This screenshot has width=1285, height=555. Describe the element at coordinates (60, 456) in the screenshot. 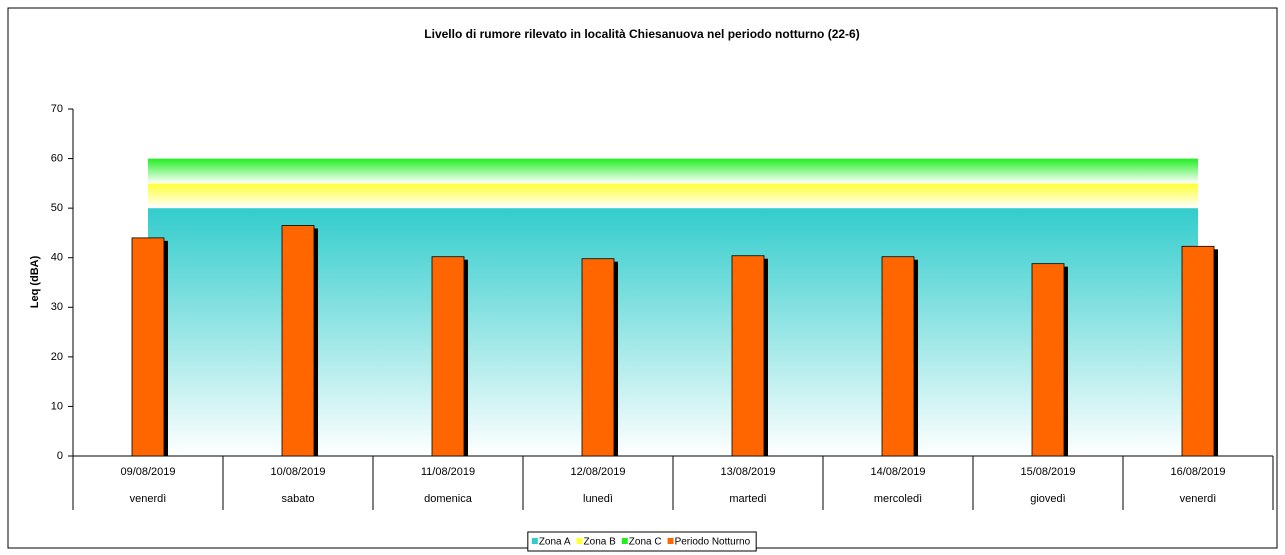

I see `y-tick-label: 0` at that location.